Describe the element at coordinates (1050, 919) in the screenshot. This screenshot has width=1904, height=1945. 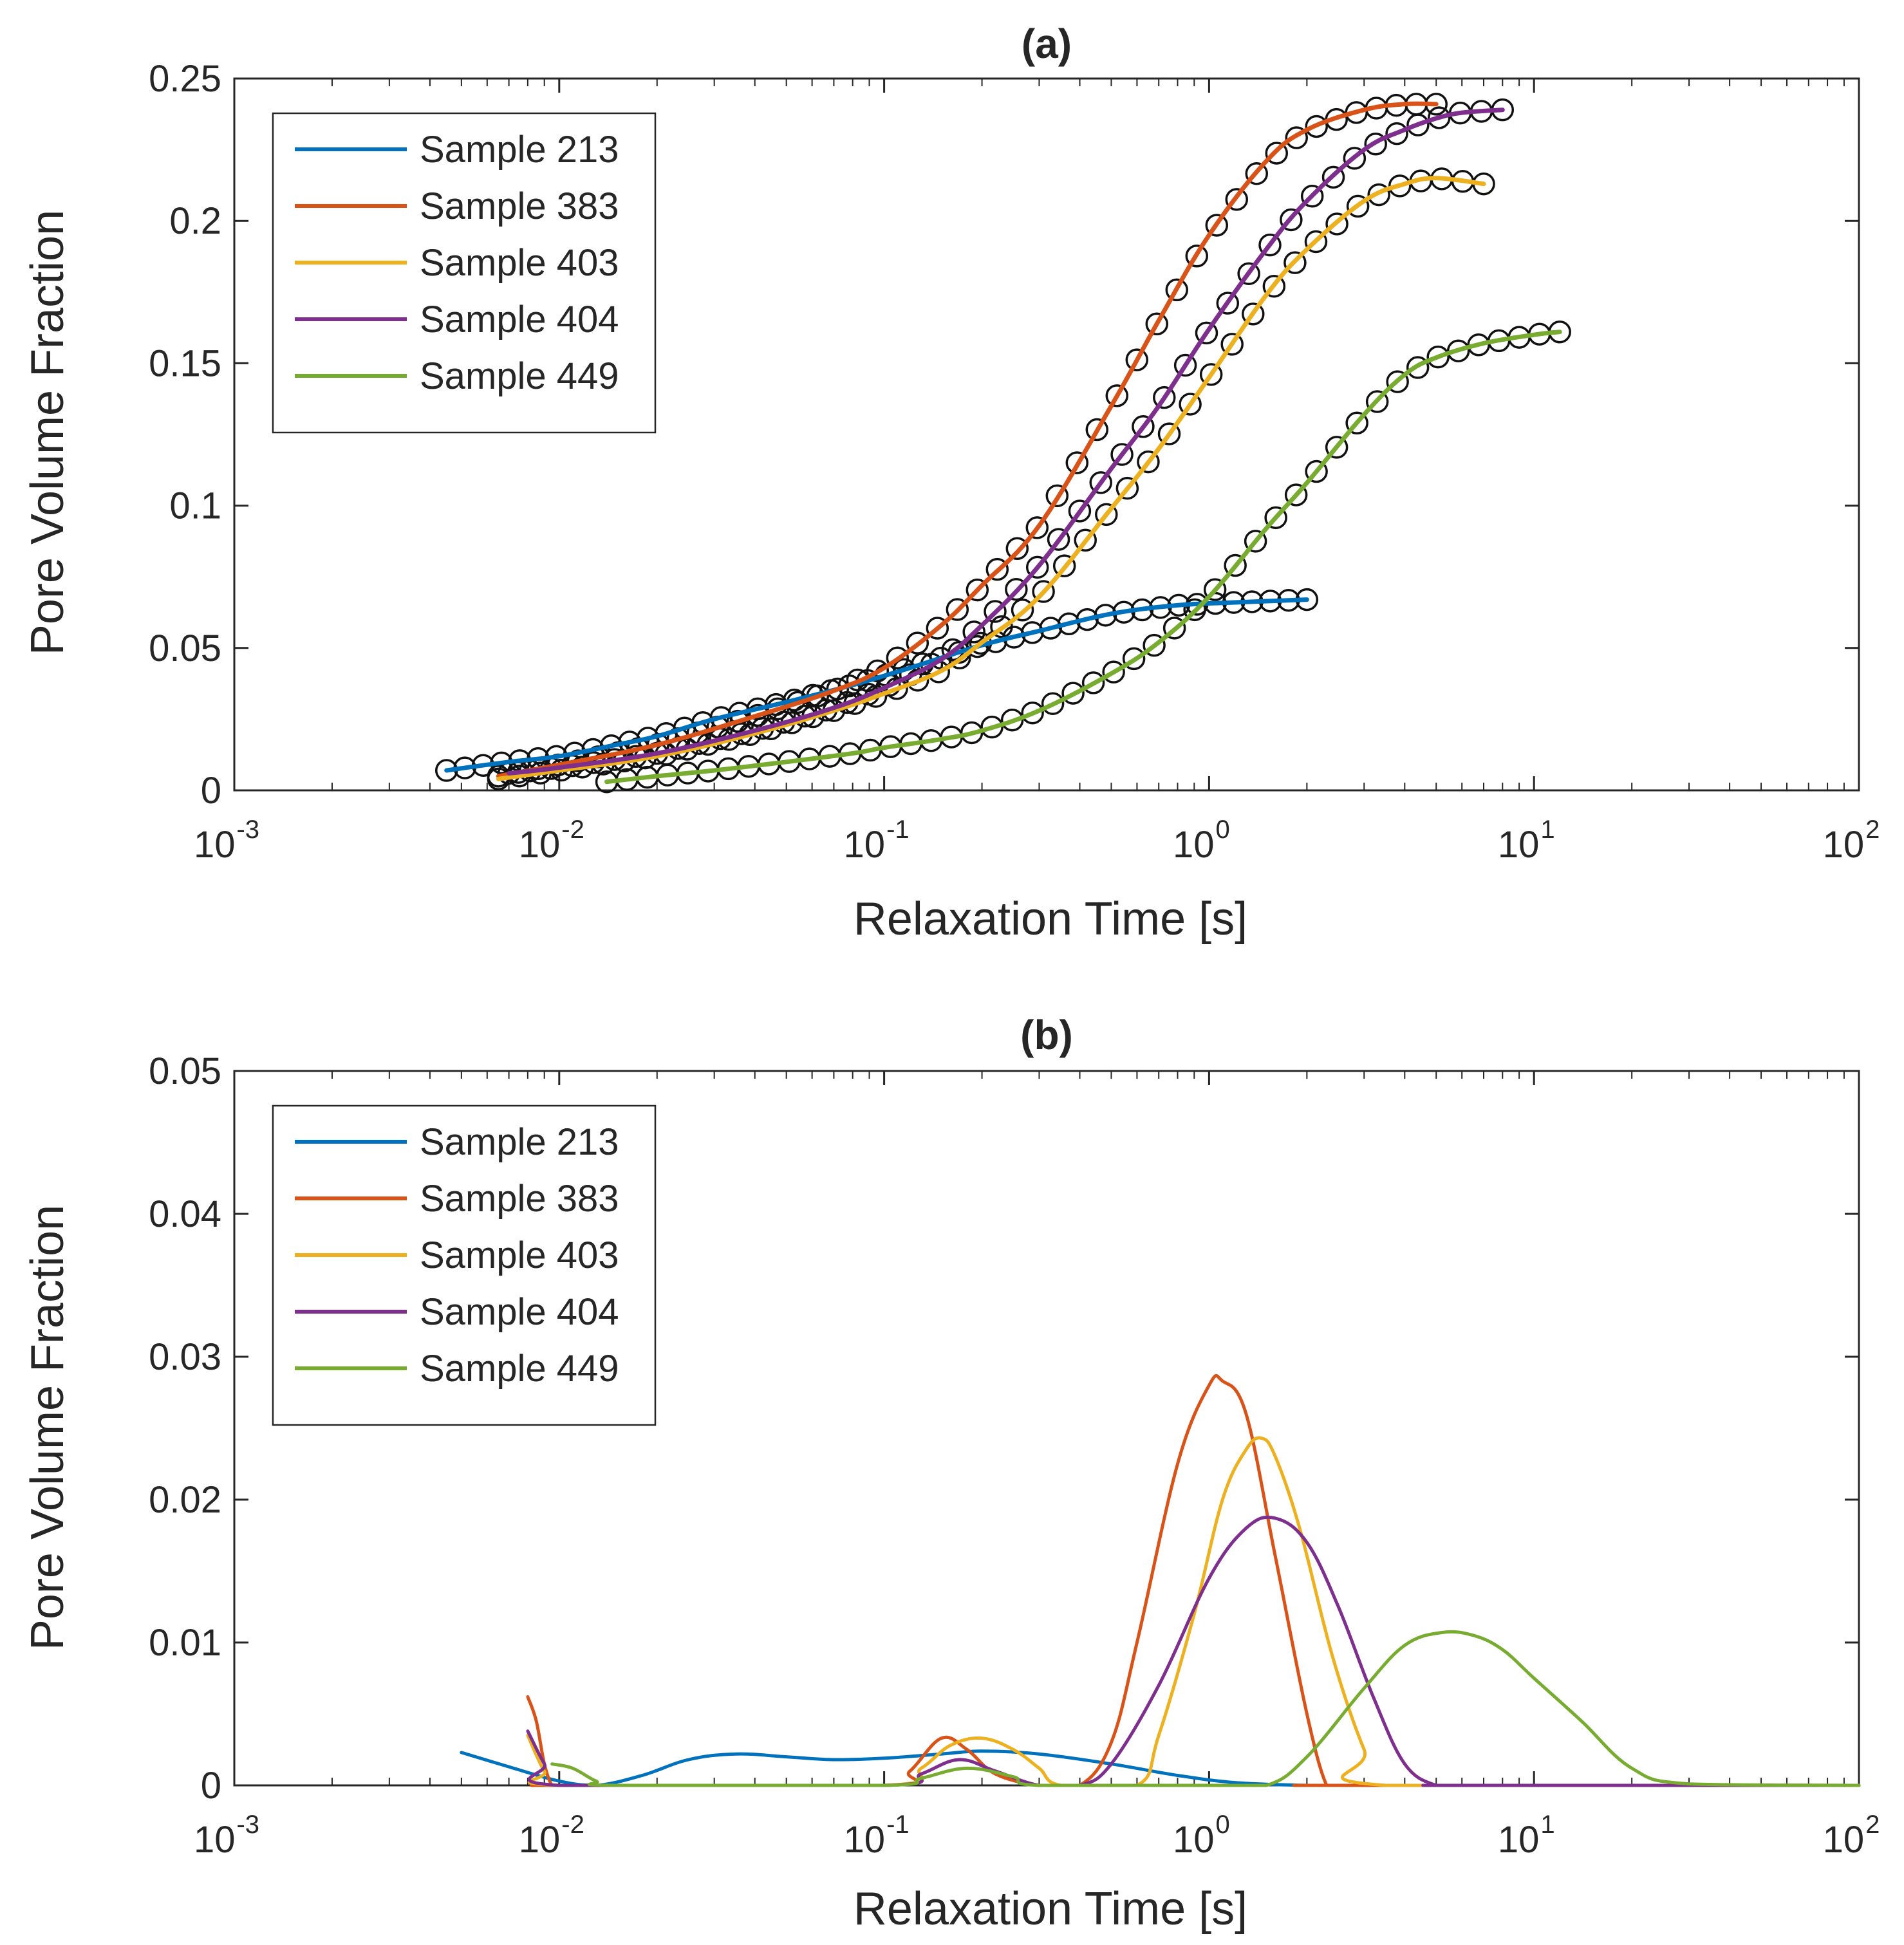
I see `panel-a-xlabel: Relaxation Time [s]` at that location.